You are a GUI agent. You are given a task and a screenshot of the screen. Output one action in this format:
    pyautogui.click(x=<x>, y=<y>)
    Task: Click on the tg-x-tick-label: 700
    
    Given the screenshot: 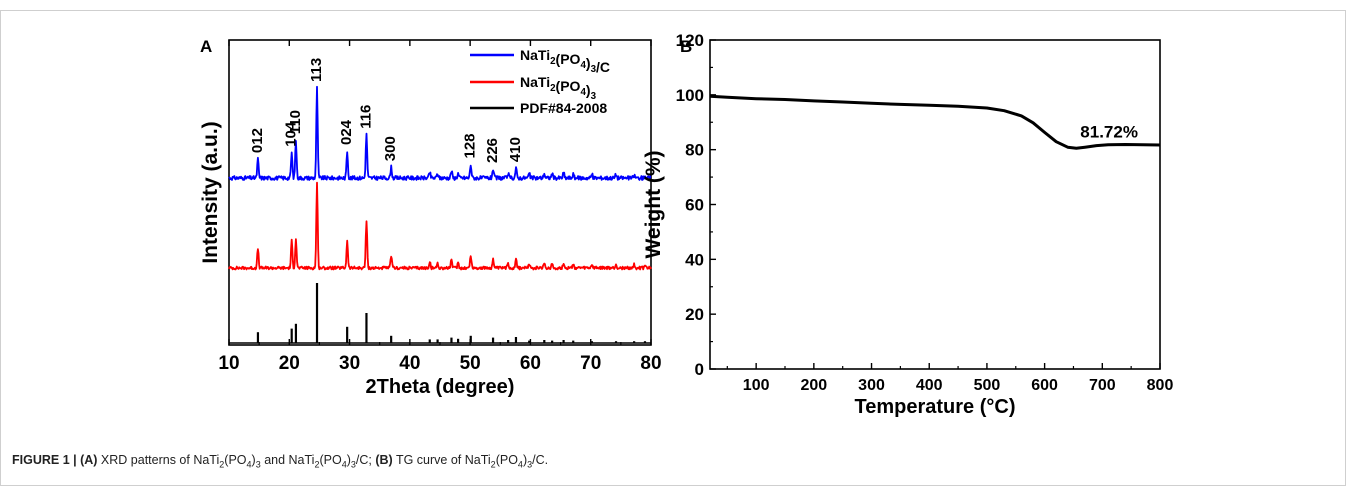 What is the action you would take?
    pyautogui.click(x=1102, y=385)
    